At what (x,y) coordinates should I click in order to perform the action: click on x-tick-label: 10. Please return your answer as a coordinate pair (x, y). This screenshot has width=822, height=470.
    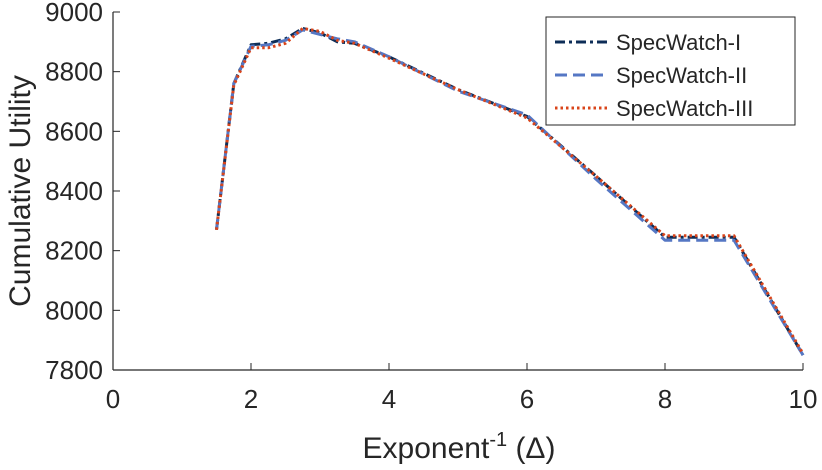
    Looking at the image, I should click on (803, 399).